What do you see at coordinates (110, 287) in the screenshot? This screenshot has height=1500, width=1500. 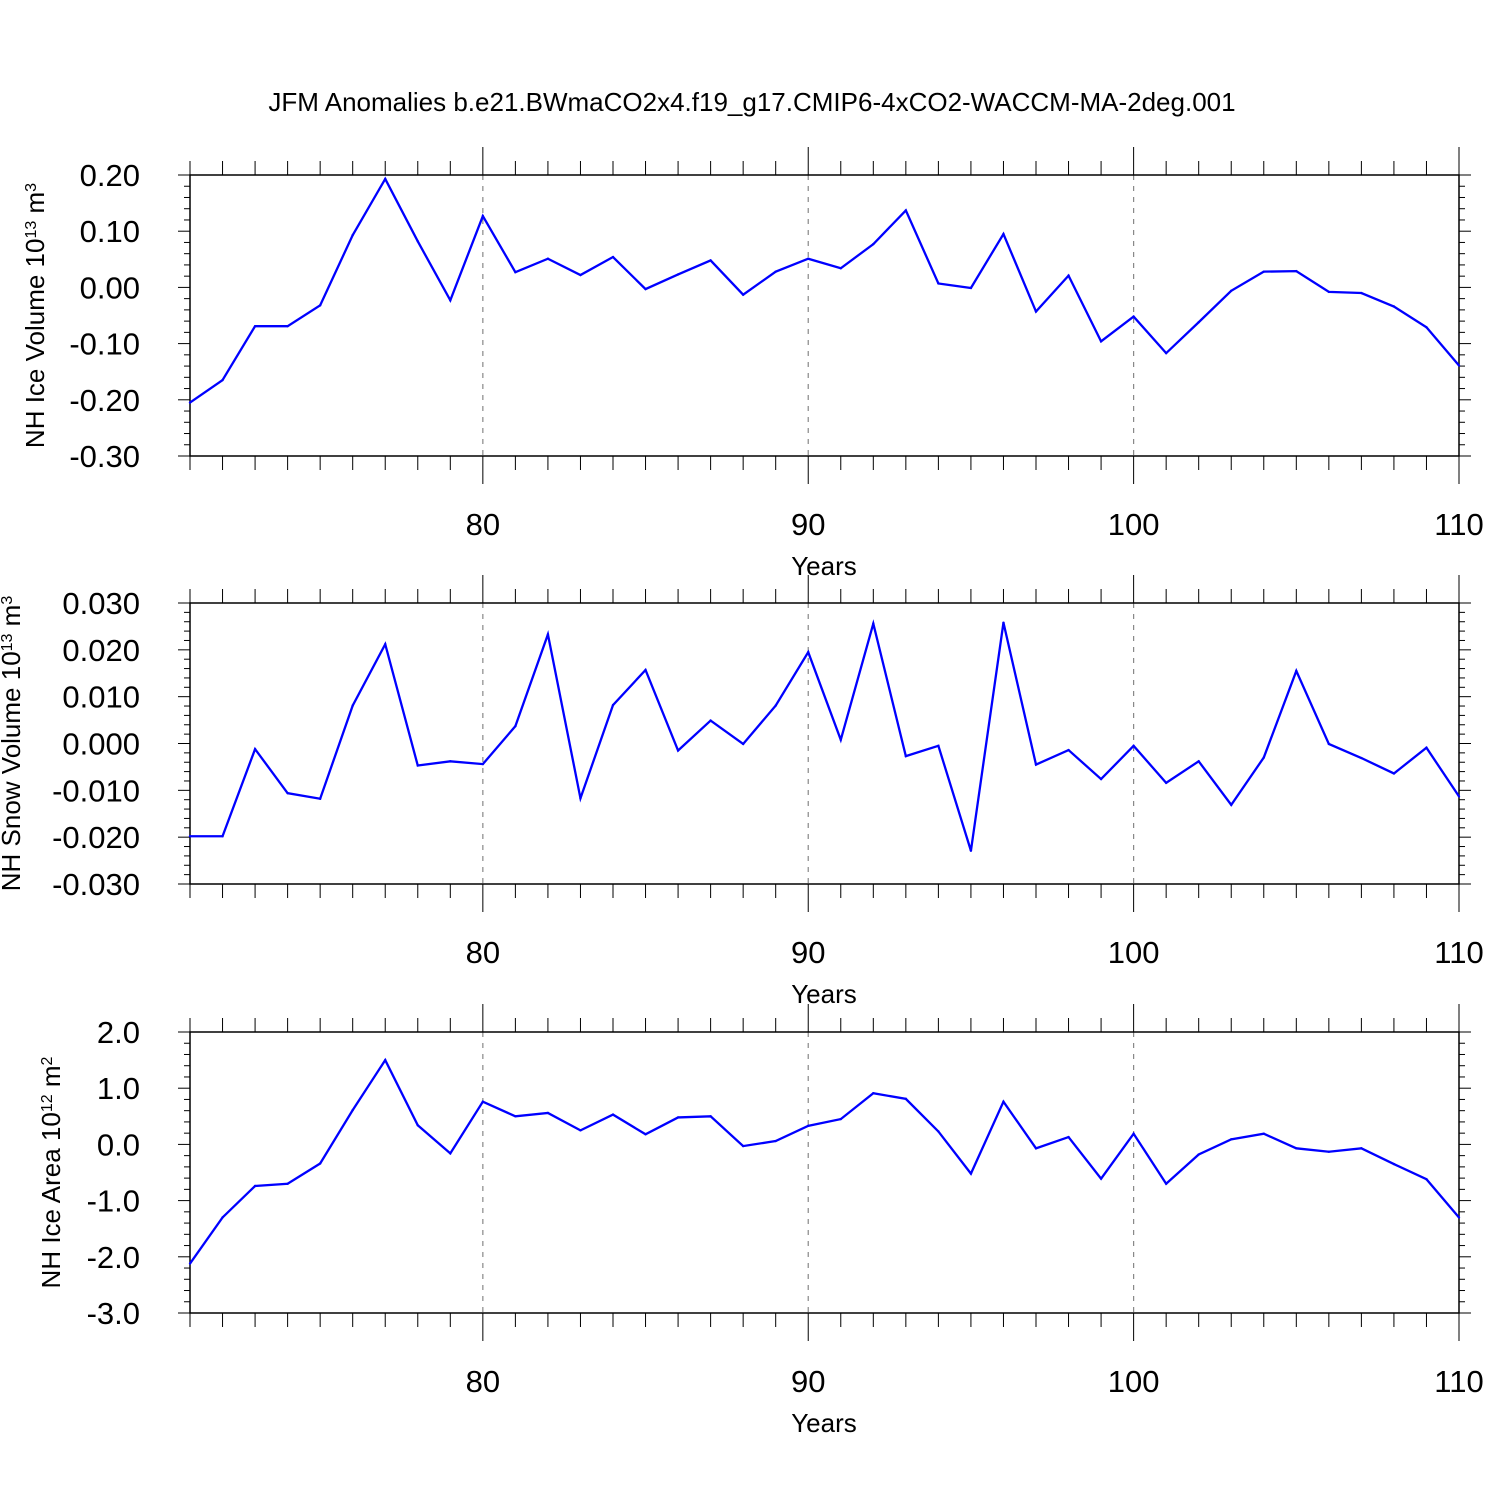 I see `y-tick-label: 0.00` at bounding box center [110, 287].